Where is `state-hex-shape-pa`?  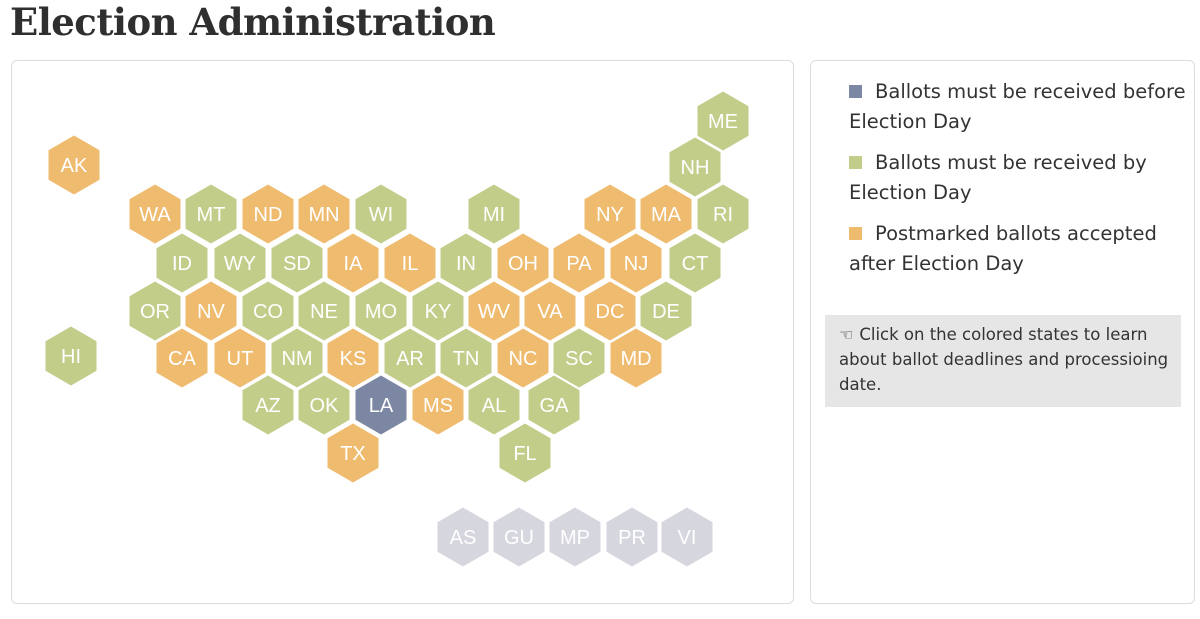 state-hex-shape-pa is located at coordinates (579, 263).